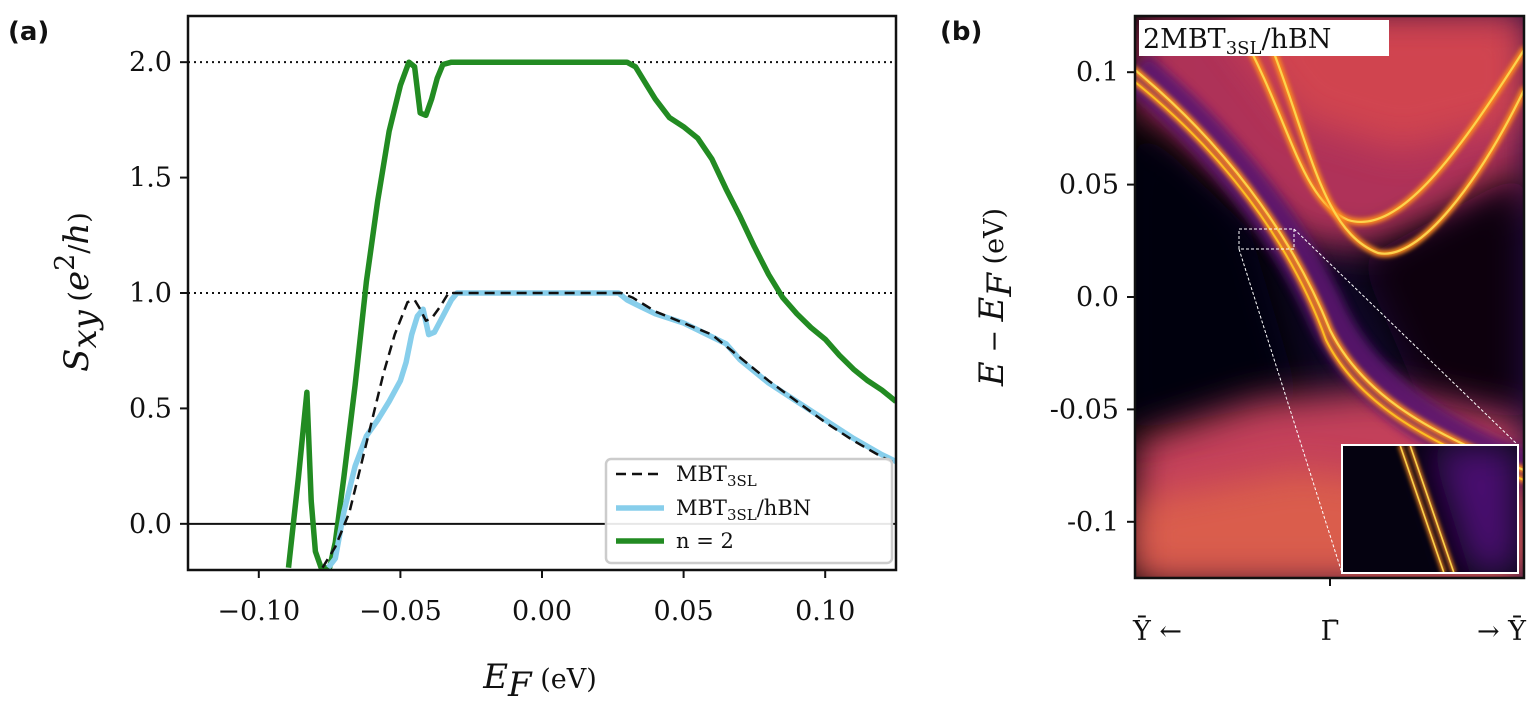 This screenshot has width=1535, height=709. What do you see at coordinates (1290, 411) in the screenshot?
I see `zoom-guide-left` at bounding box center [1290, 411].